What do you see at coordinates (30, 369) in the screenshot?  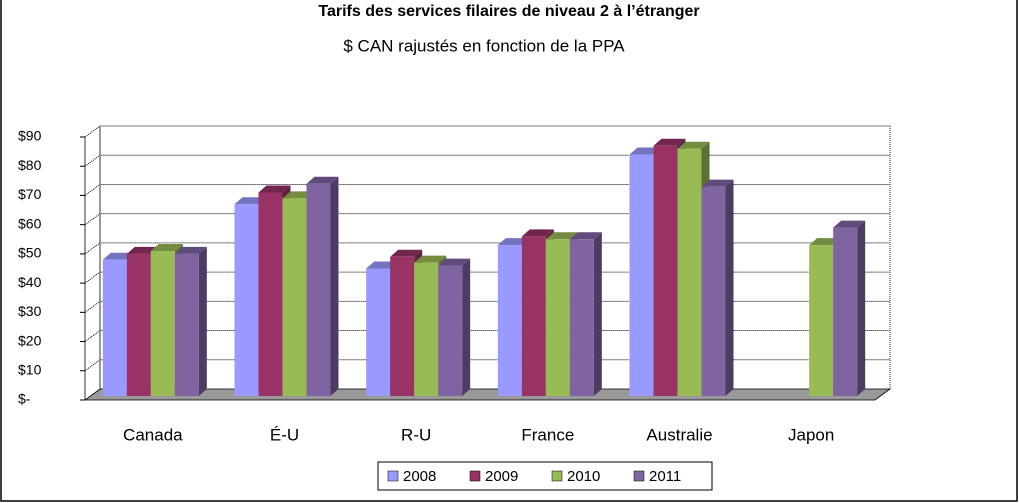 I see `y-tick-label: $10` at bounding box center [30, 369].